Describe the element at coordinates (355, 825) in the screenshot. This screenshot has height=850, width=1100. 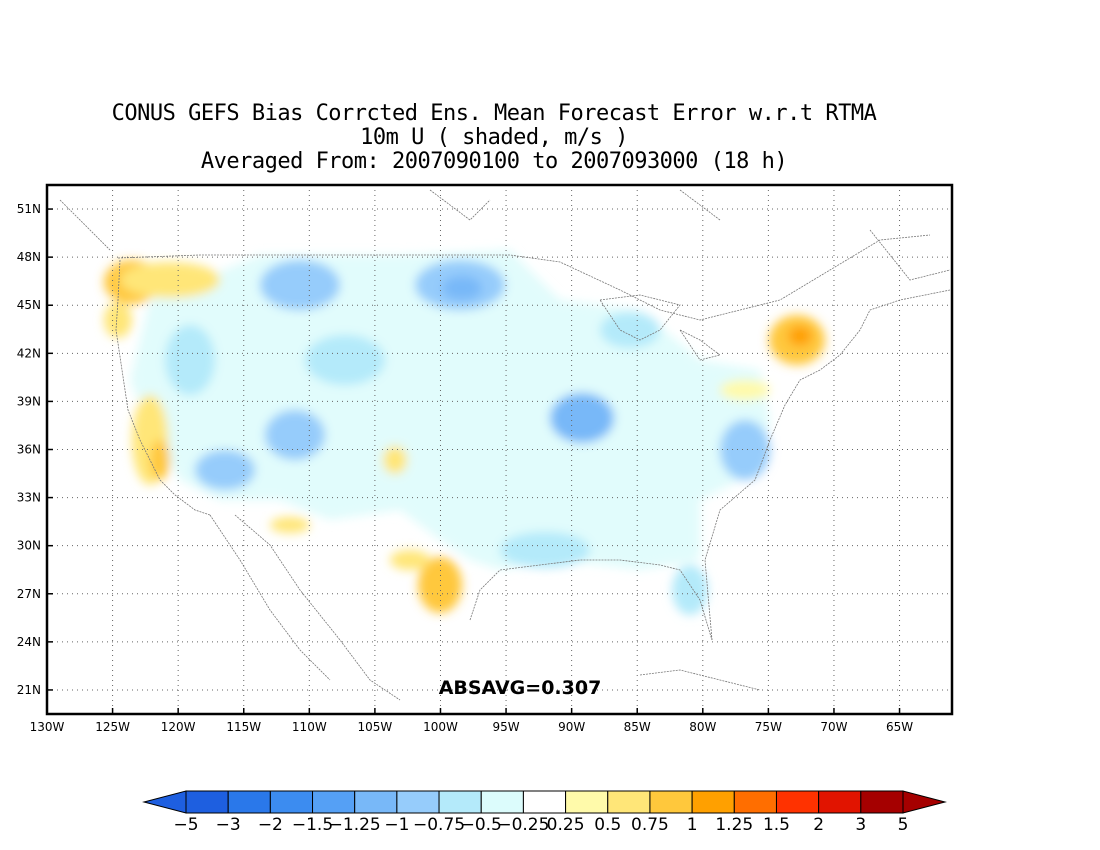
I see `colorbar-label: −1.25` at that location.